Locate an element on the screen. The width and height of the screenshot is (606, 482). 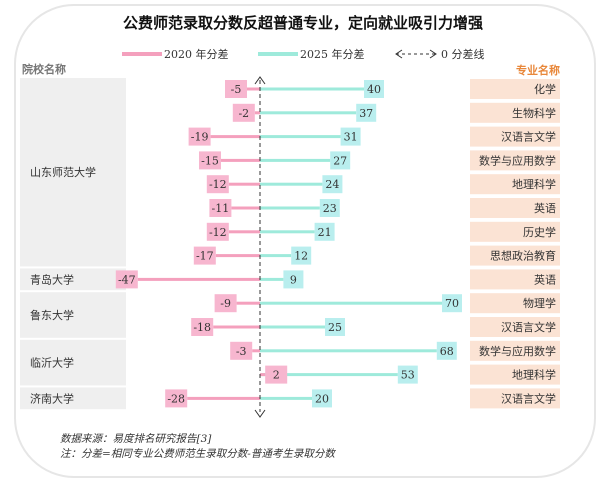
data-label-2020: -15 is located at coordinates (210, 160).